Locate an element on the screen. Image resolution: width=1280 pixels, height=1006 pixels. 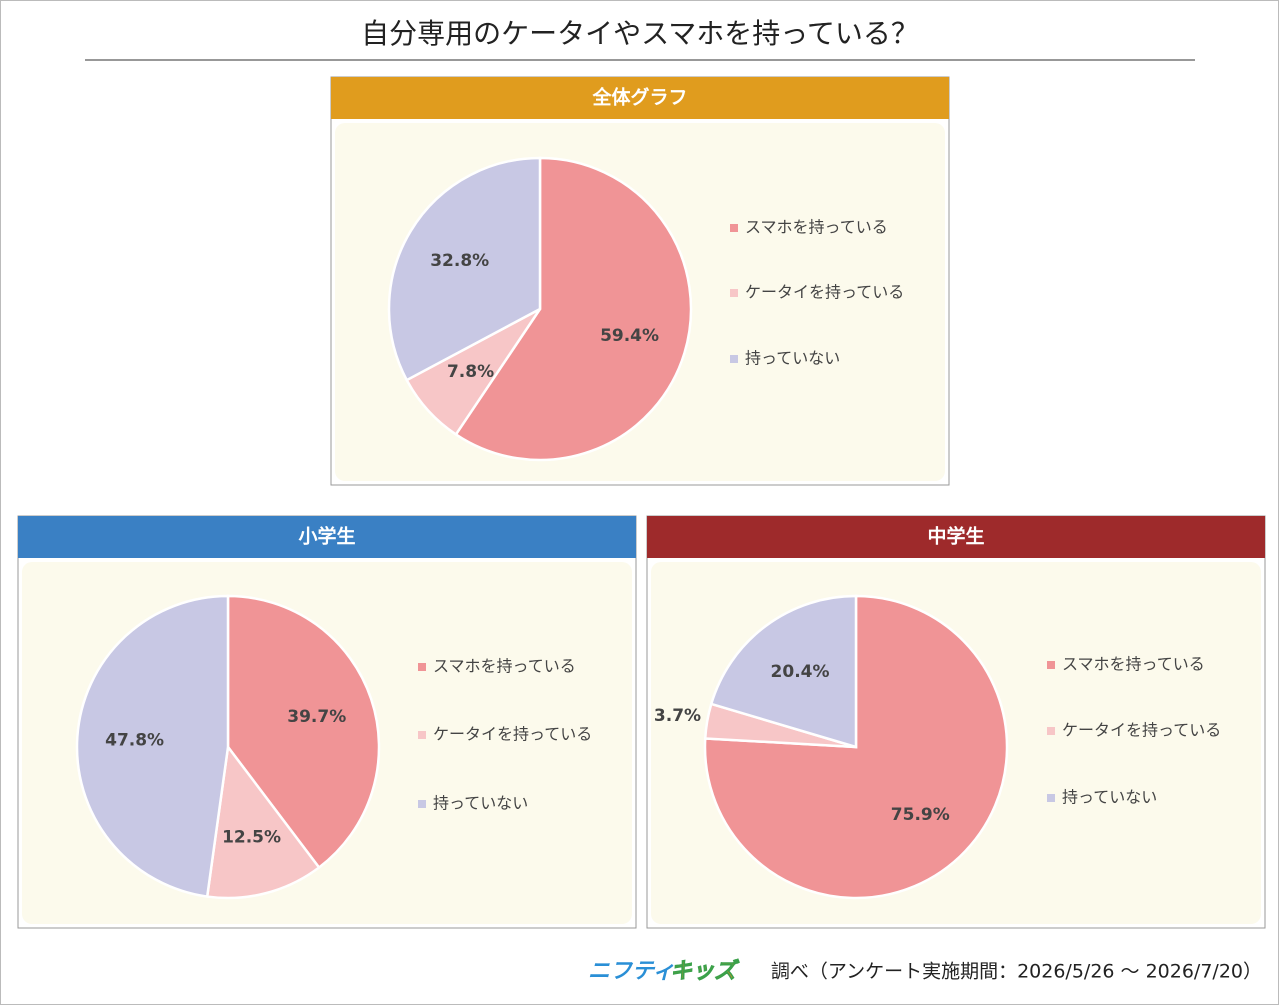
footer-note: 調べ（アンケート実施期間：2026/5/26 ～ 2026/7/20） is located at coordinates (1016, 972).